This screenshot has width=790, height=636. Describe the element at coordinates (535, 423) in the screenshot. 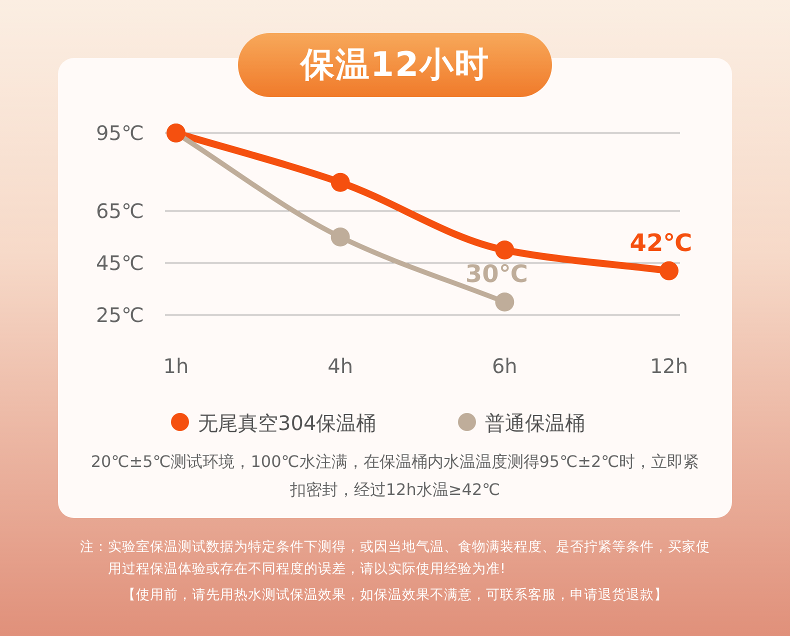

I see `legend-label: 普通保温桶` at that location.